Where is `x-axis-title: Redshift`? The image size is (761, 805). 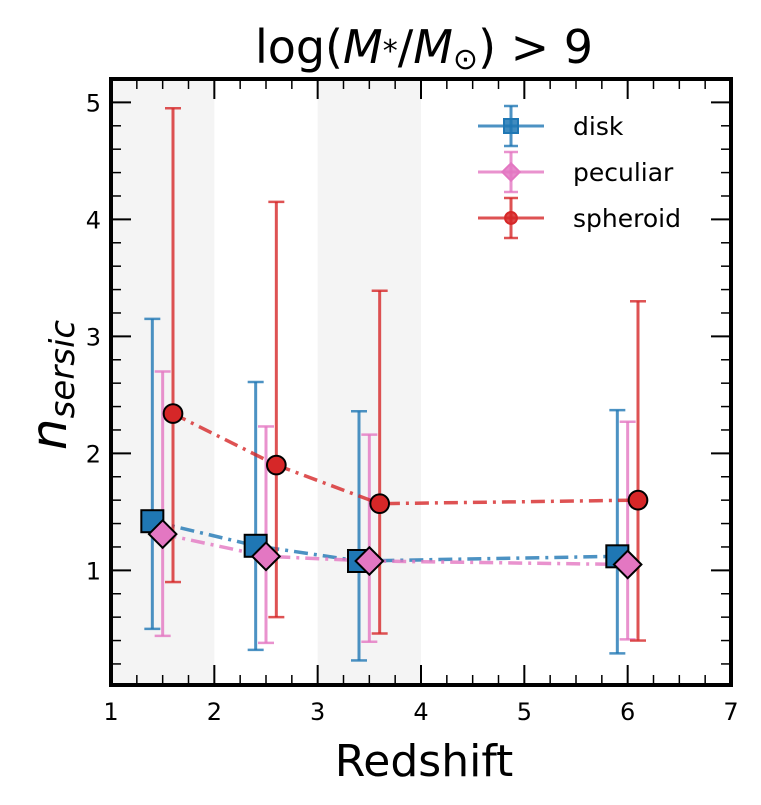
x-axis-title: Redshift is located at coordinates (424, 761).